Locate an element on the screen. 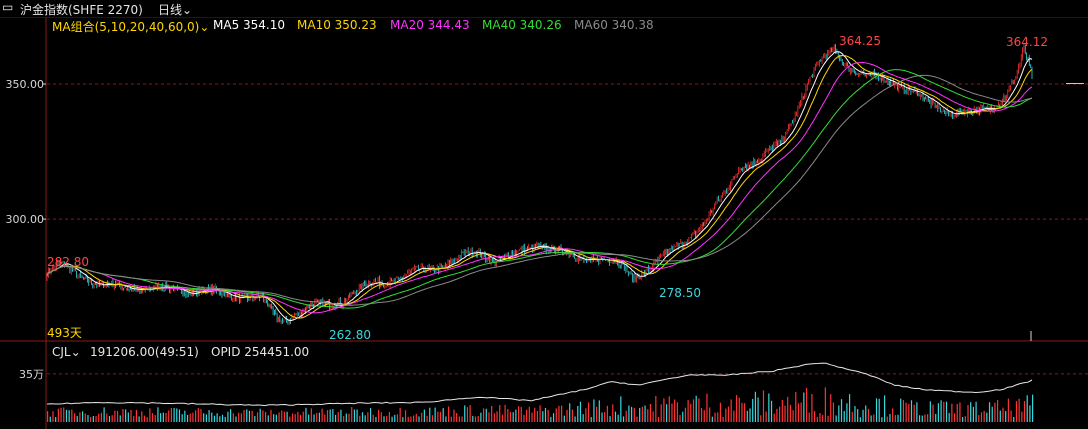 The image size is (1088, 429). ma-group-label: MA组合(5,10,20,40,60,0) is located at coordinates (126, 27).